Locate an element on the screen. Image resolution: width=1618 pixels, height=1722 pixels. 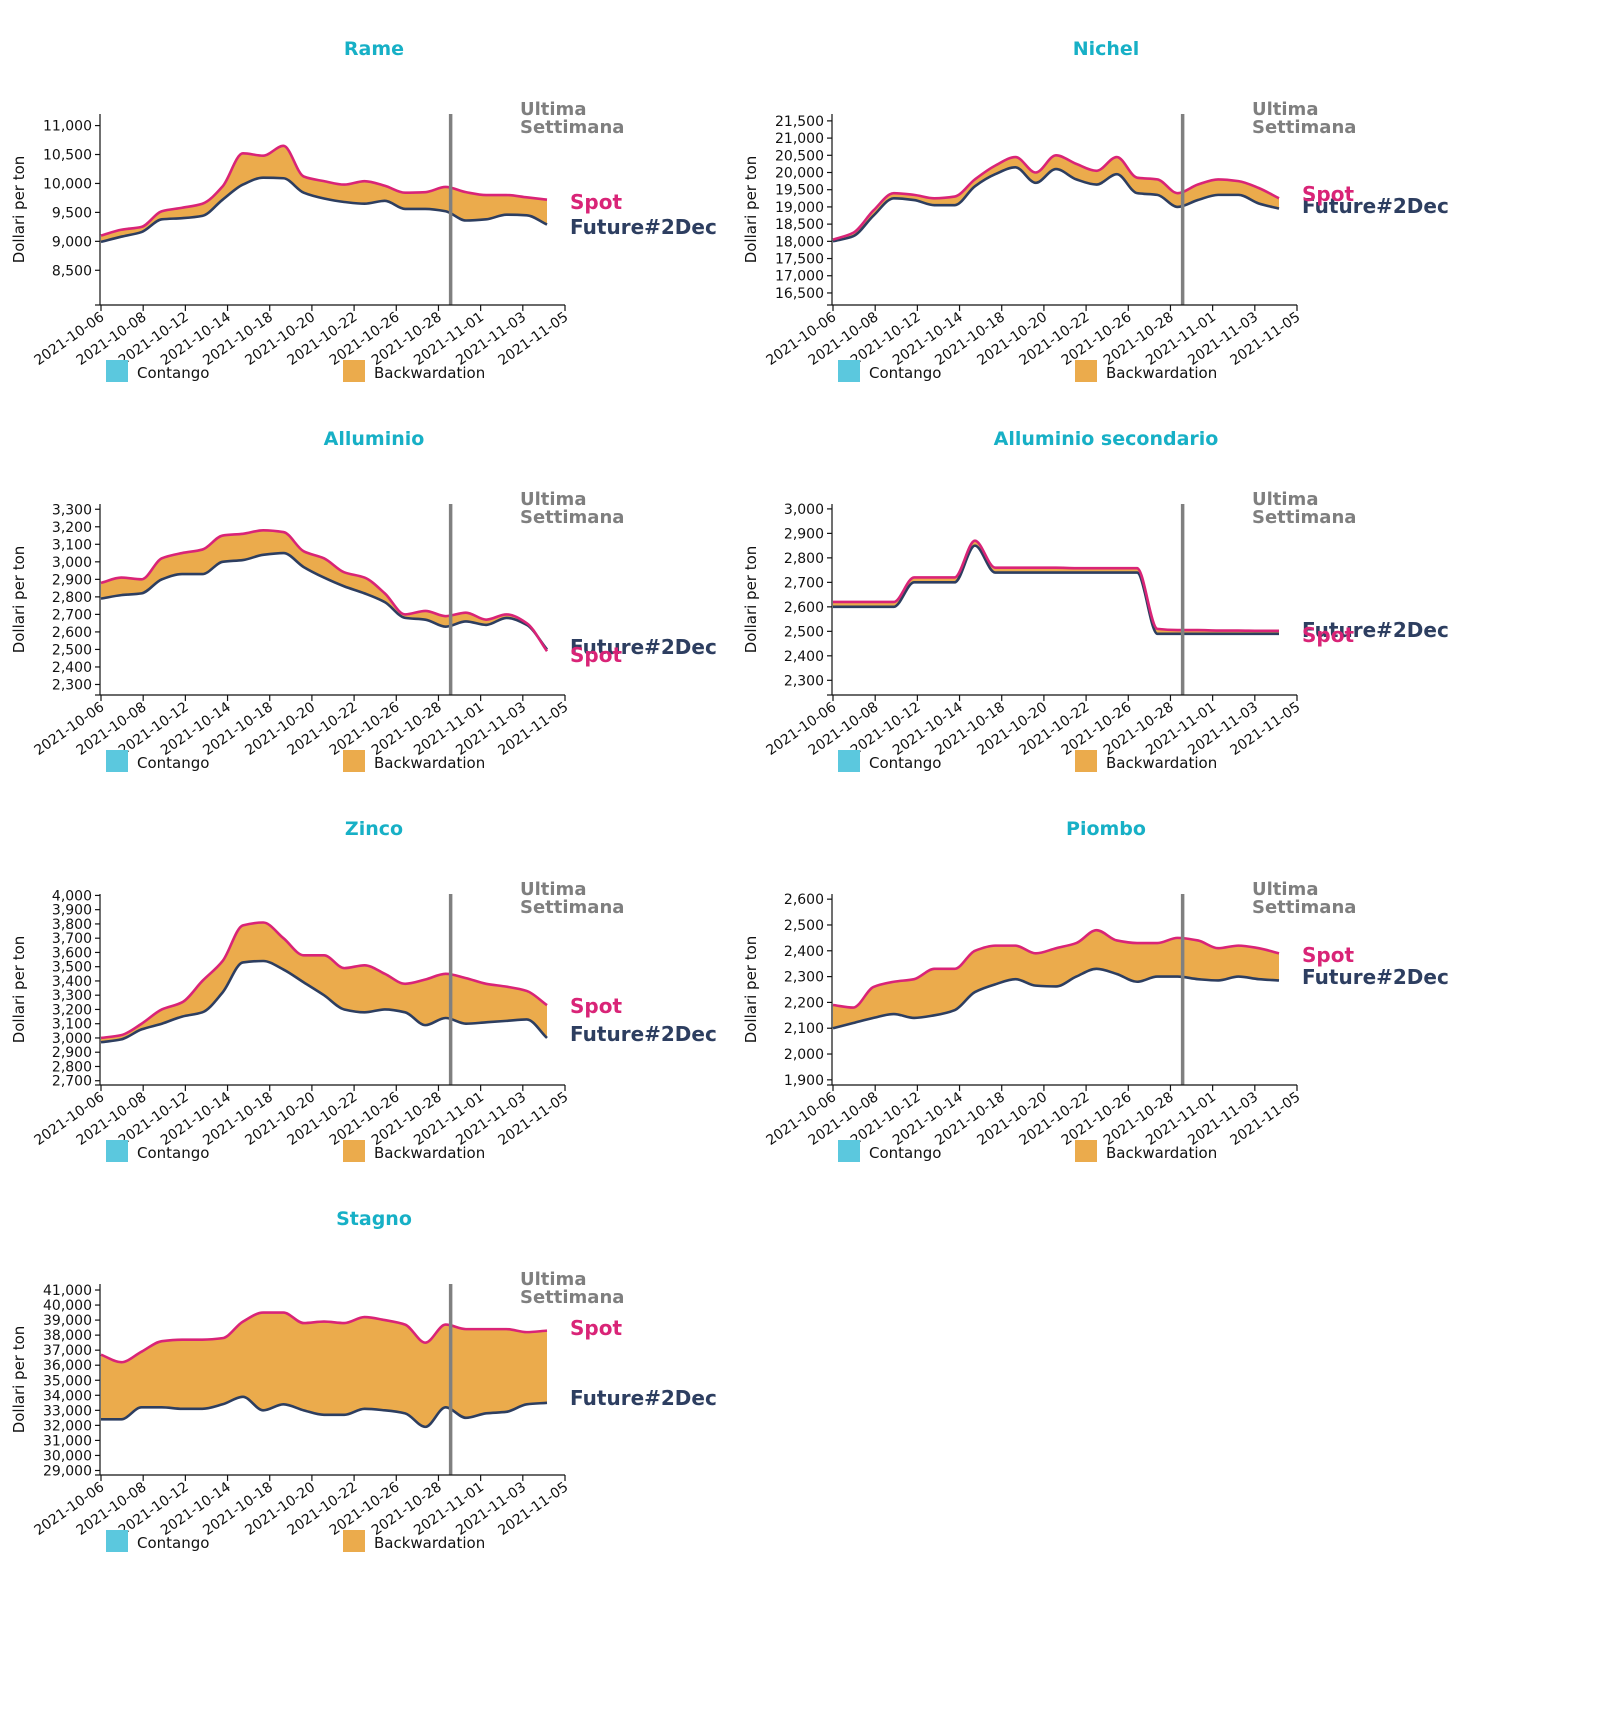
y-tick-label: 3,800 is located at coordinates (72, 925).